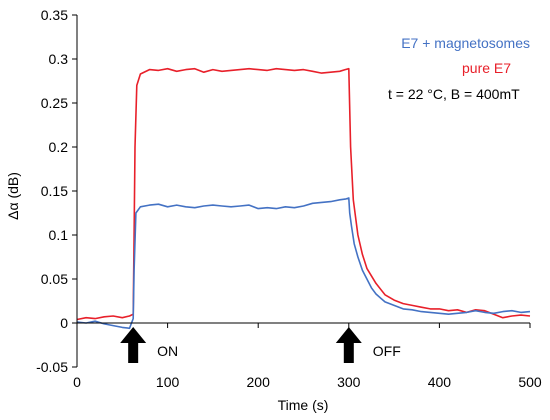  I want to click on x-tick-label: 200, so click(259, 382).